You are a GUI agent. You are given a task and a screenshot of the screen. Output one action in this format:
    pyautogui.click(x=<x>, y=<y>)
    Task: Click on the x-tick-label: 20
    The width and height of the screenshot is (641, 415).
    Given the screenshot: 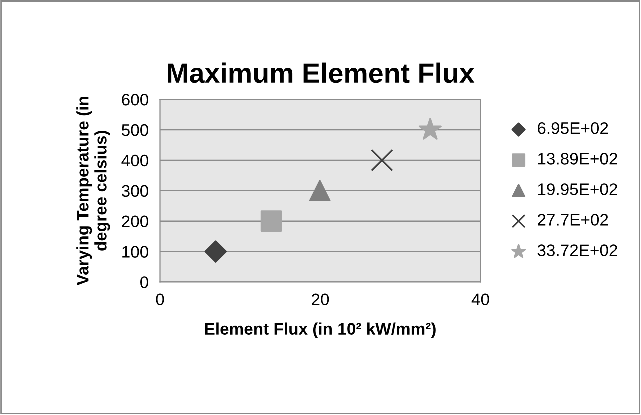 What is the action you would take?
    pyautogui.click(x=321, y=300)
    